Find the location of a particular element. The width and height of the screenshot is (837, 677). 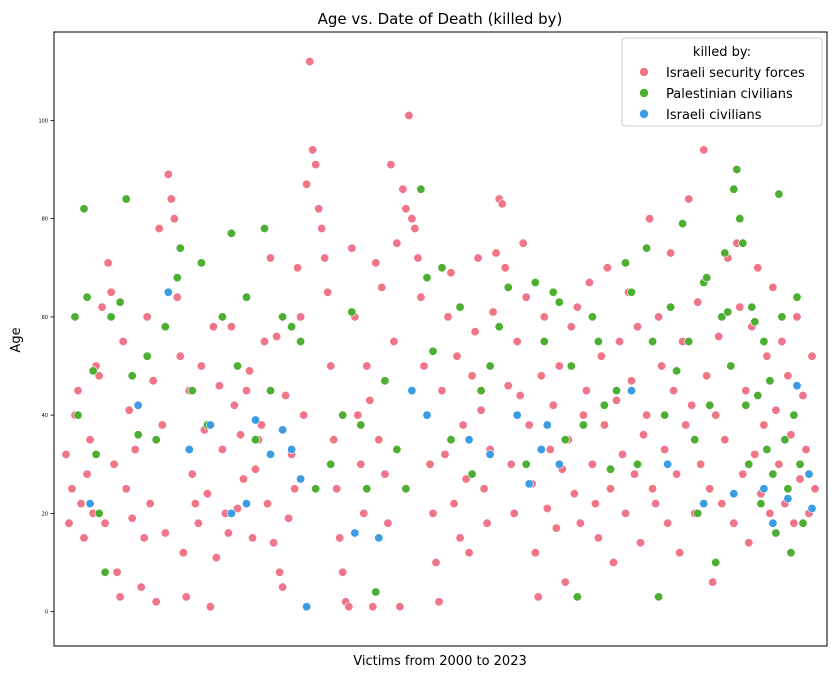

legend-label-palestinian-civilians: Palestinian civilians is located at coordinates (729, 94).